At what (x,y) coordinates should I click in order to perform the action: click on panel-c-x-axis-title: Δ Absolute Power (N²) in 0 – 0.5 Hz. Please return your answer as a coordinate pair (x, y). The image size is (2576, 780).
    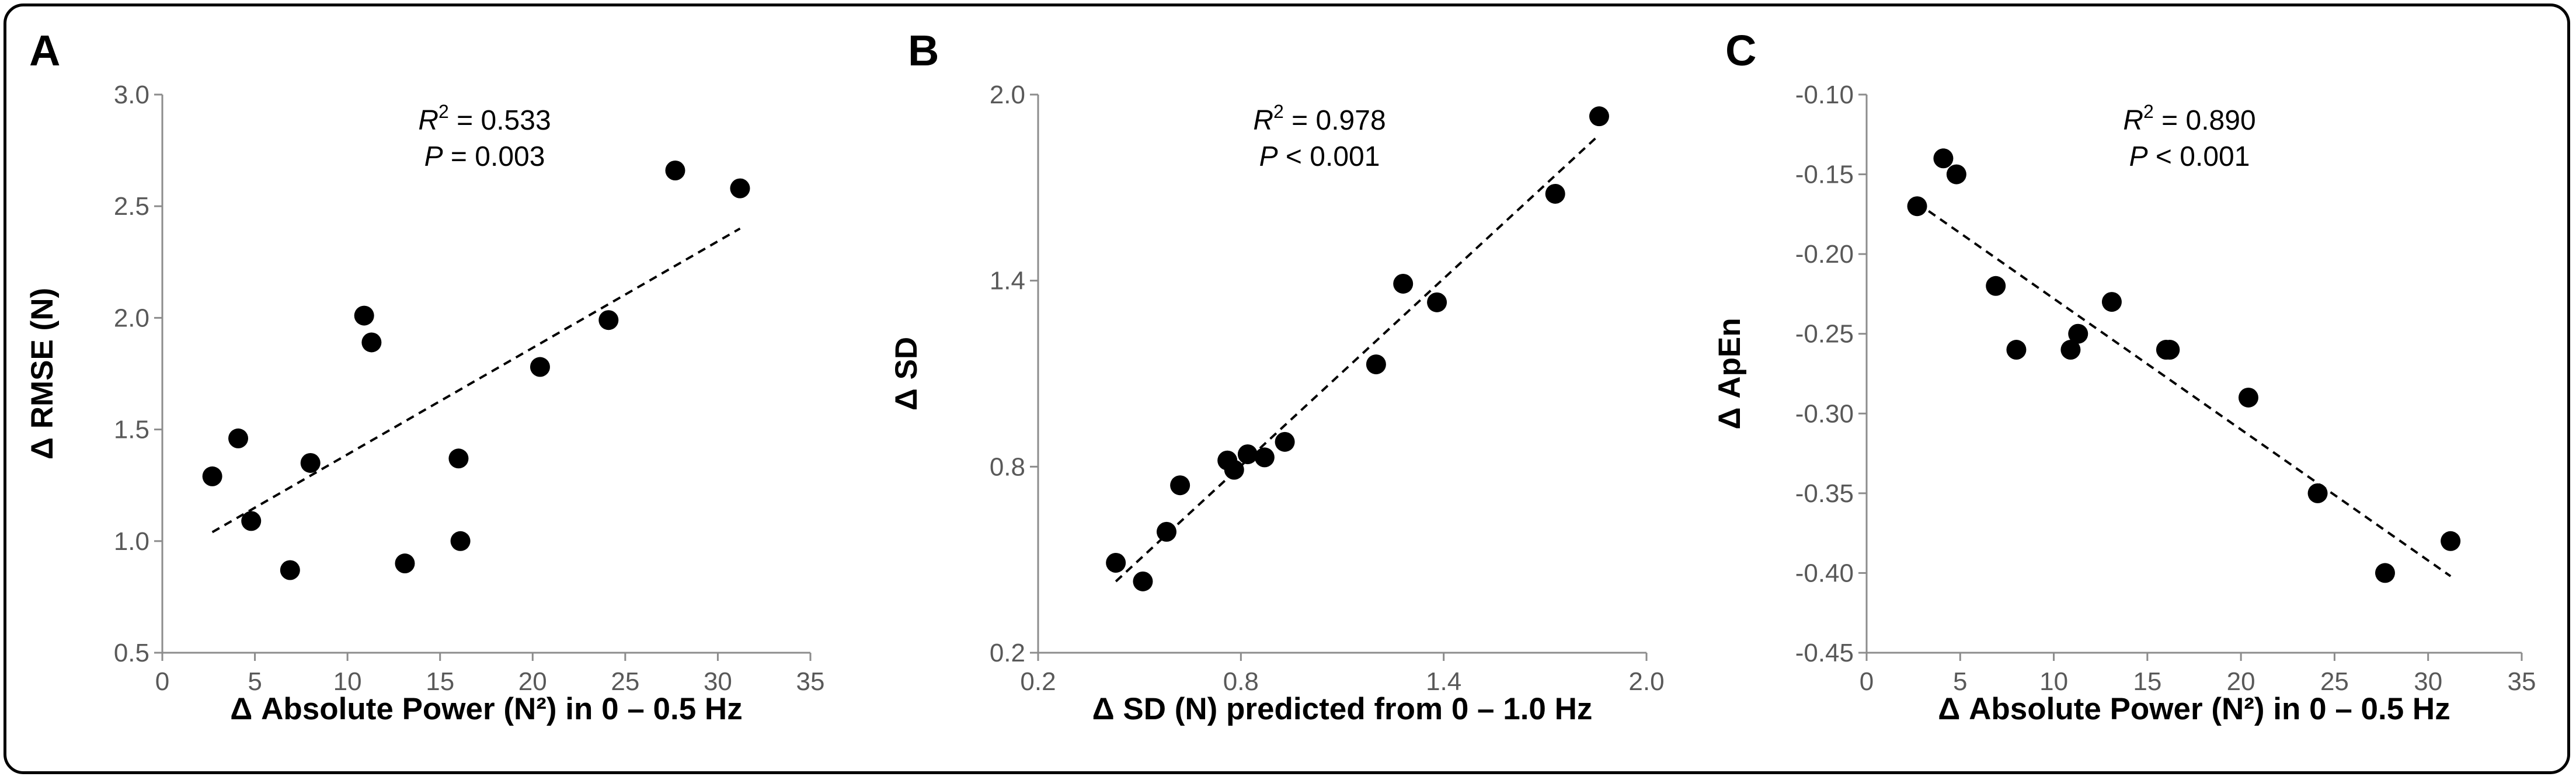
    Looking at the image, I should click on (2194, 709).